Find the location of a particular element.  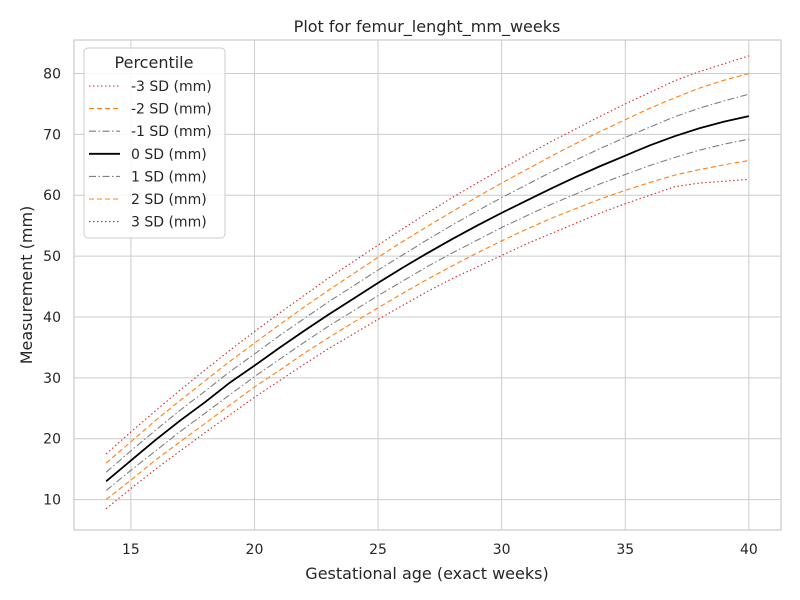

legend-label-1: -2 SD (mm) is located at coordinates (171, 110).